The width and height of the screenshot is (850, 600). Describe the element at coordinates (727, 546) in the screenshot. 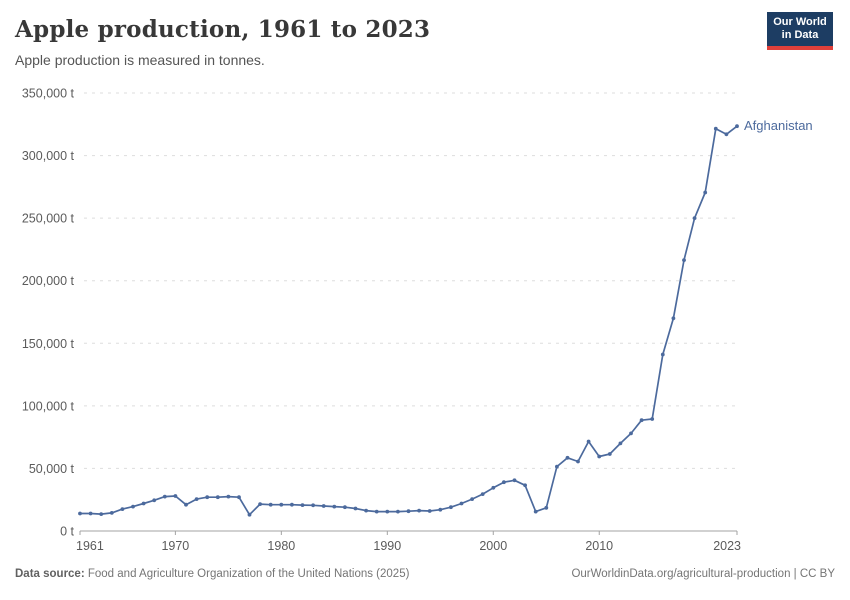

I see `x-tick-label: 2023` at that location.